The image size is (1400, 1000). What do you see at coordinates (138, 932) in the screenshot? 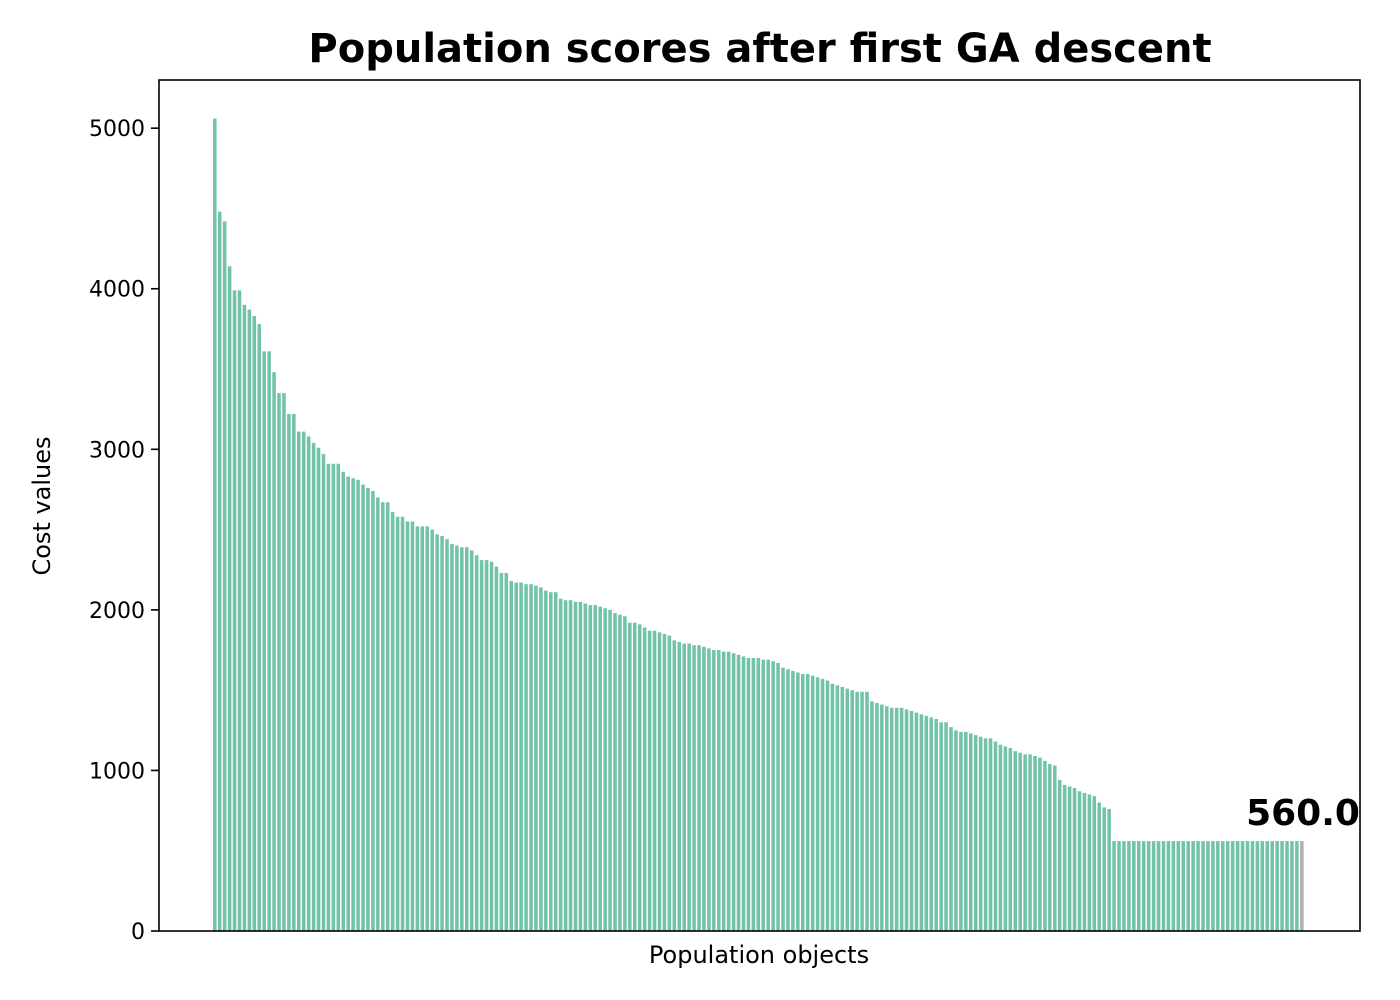
I see `y-tick-label: 0` at bounding box center [138, 932].